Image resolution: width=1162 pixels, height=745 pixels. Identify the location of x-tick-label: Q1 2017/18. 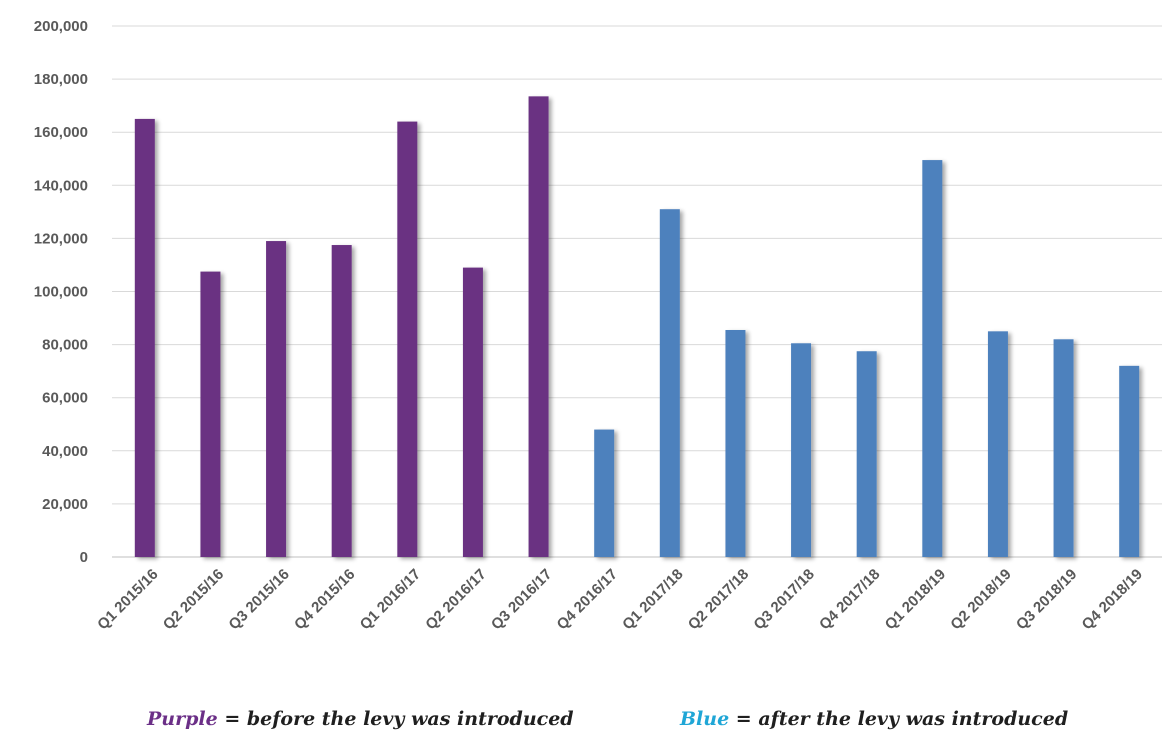
(652, 599).